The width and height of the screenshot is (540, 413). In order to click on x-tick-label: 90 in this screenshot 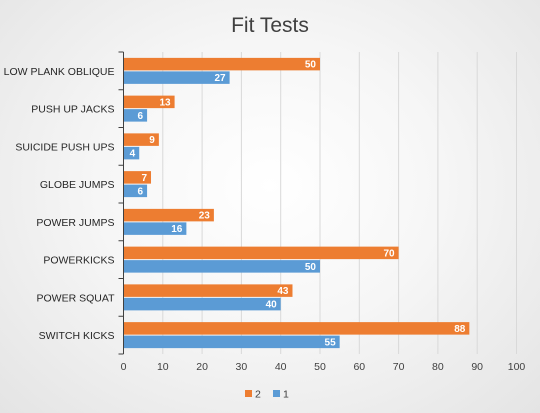, I will do `click(477, 367)`.